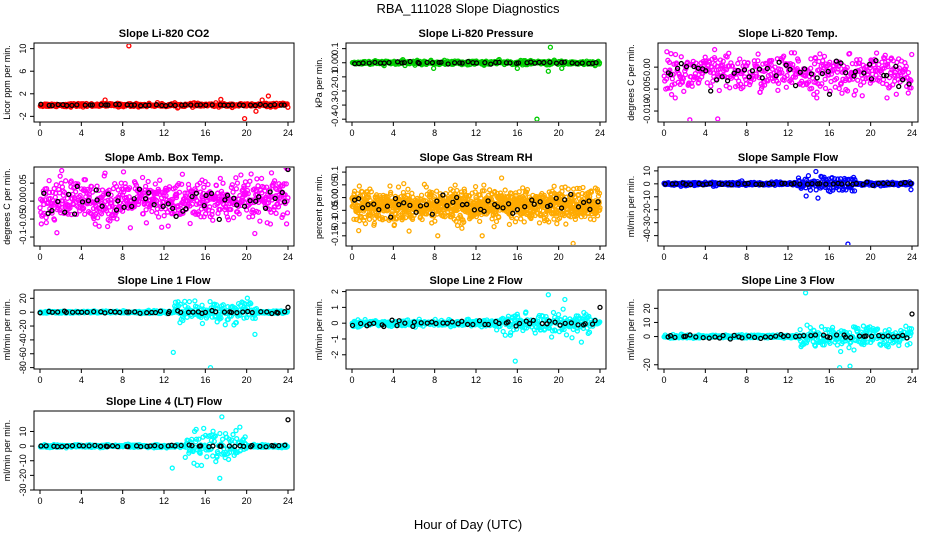  Describe the element at coordinates (23, 49) in the screenshot. I see `y-tick-label: 10` at that location.